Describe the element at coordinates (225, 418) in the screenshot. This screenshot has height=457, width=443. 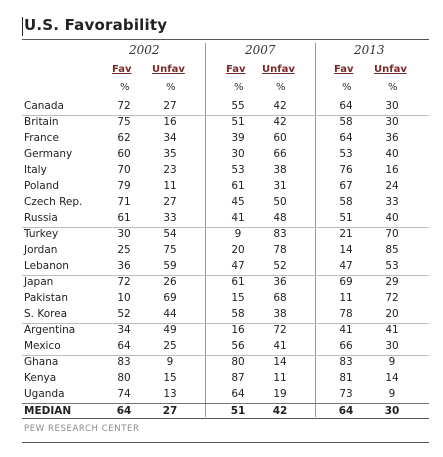
I see `bottom-rule` at that location.